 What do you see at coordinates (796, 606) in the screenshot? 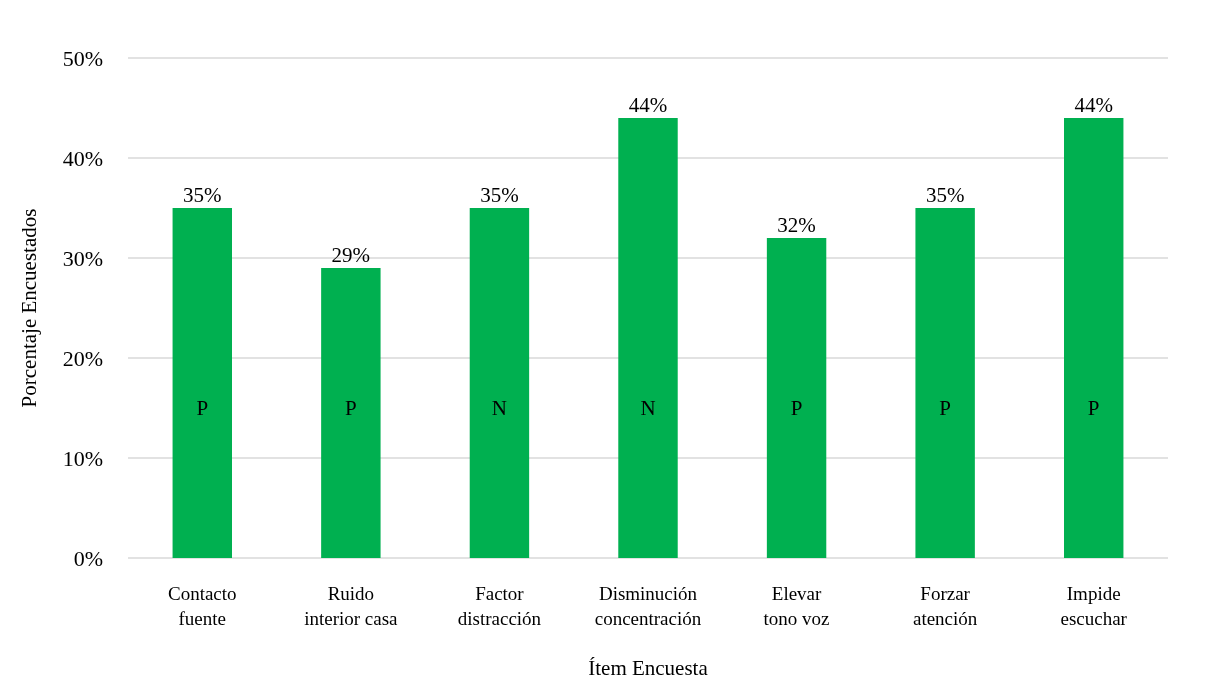
I see `x-tick-label: Elevar tono voz` at bounding box center [796, 606].